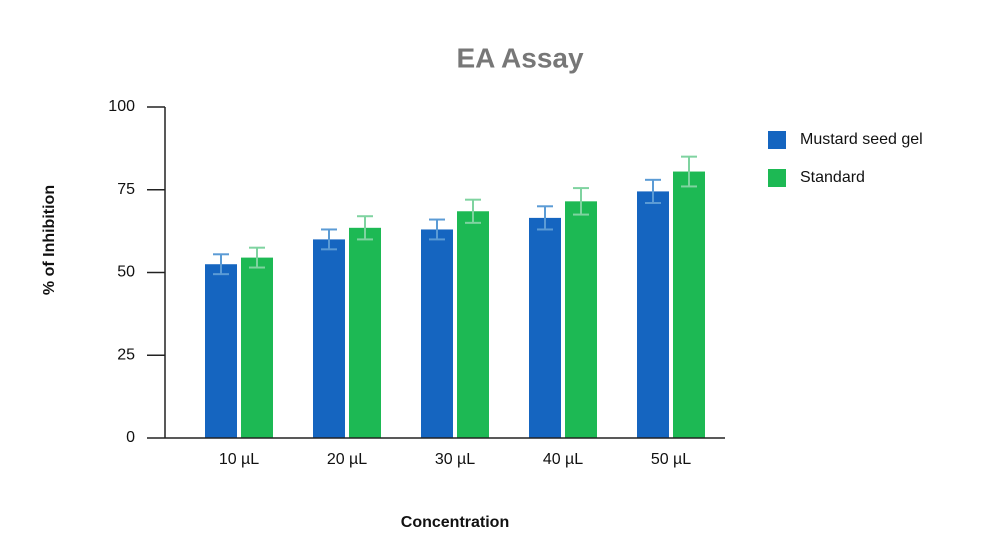 This screenshot has width=986, height=556. I want to click on x-tick-label: 40 µL, so click(563, 459).